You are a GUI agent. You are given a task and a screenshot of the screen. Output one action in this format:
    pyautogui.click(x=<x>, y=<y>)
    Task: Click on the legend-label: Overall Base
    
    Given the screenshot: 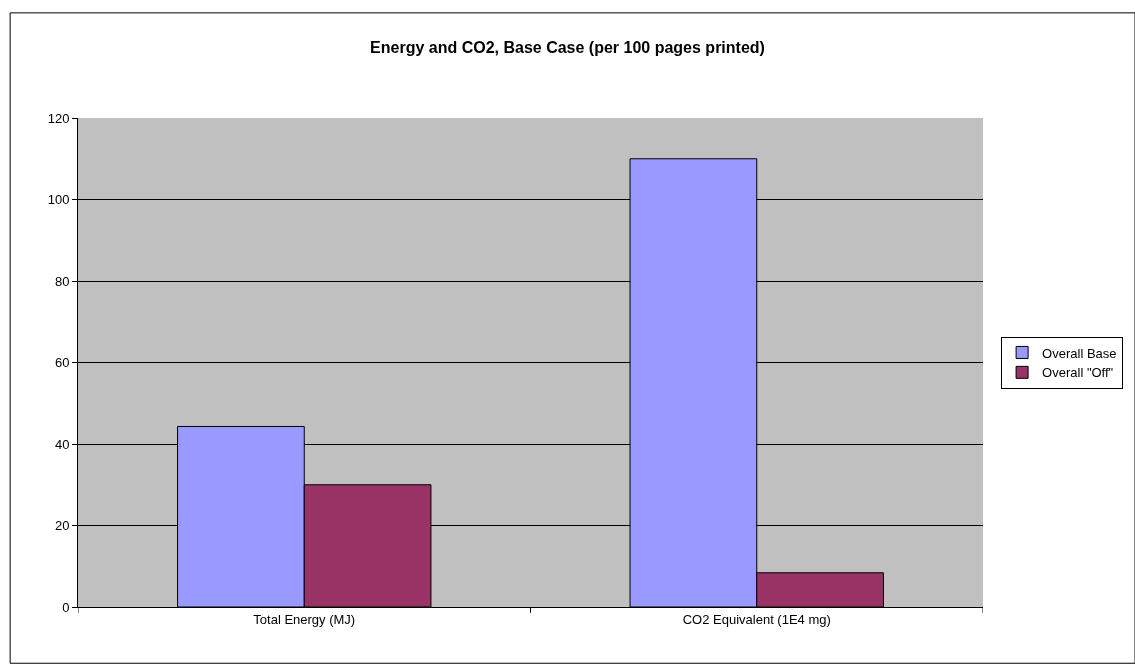 What is the action you would take?
    pyautogui.click(x=1079, y=353)
    